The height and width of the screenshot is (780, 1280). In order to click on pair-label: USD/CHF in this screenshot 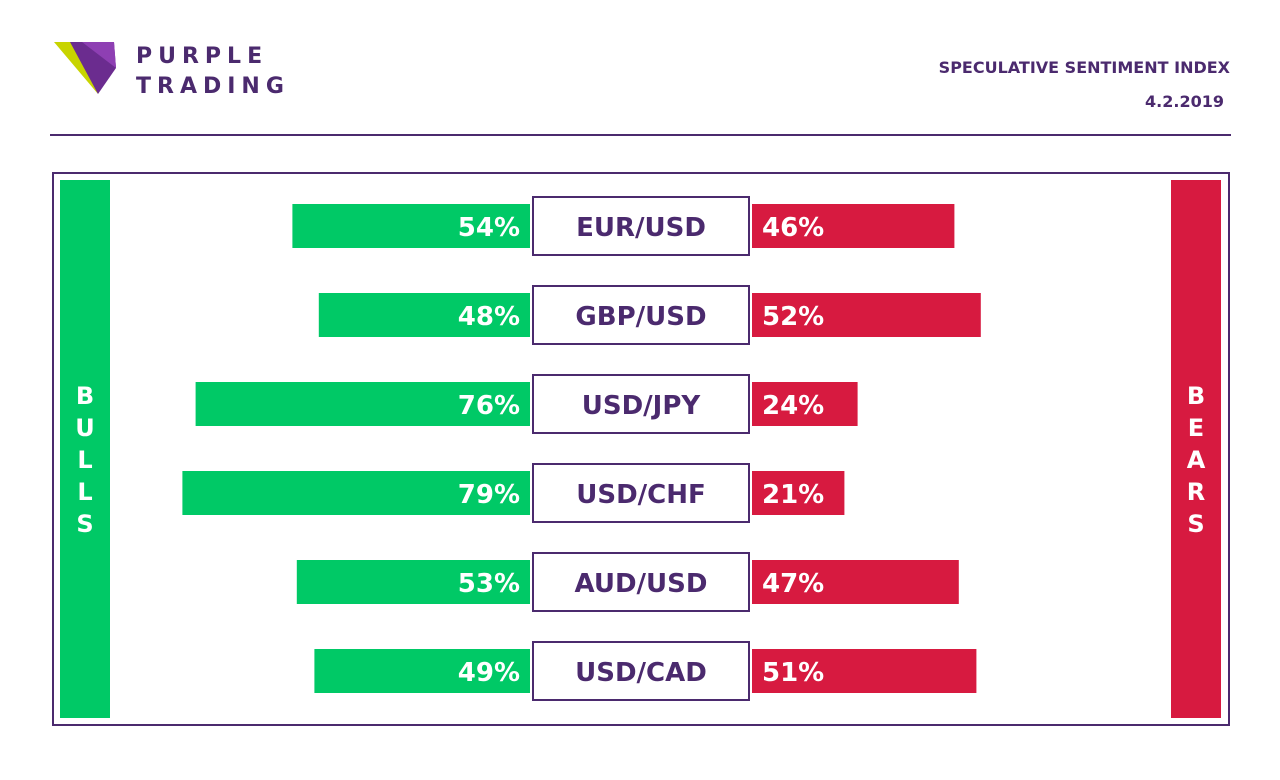, I will do `click(641, 495)`.